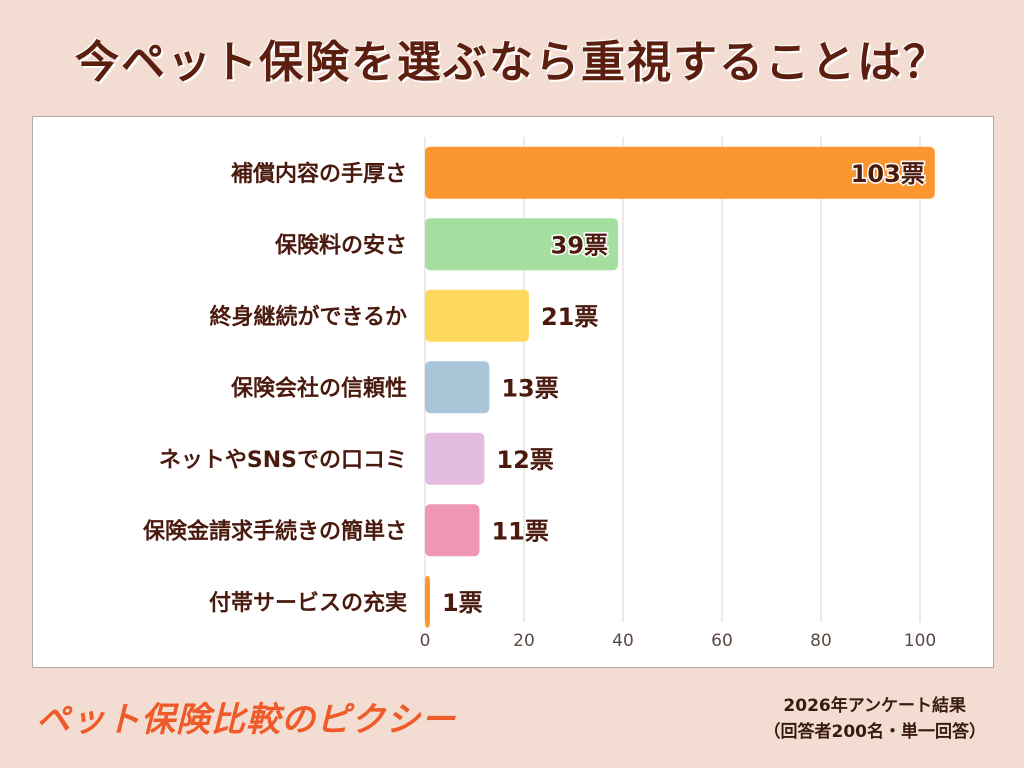 The image size is (1024, 768). What do you see at coordinates (246, 720) in the screenshot?
I see `brand-logo-text: ペット保険比較のピクシー` at bounding box center [246, 720].